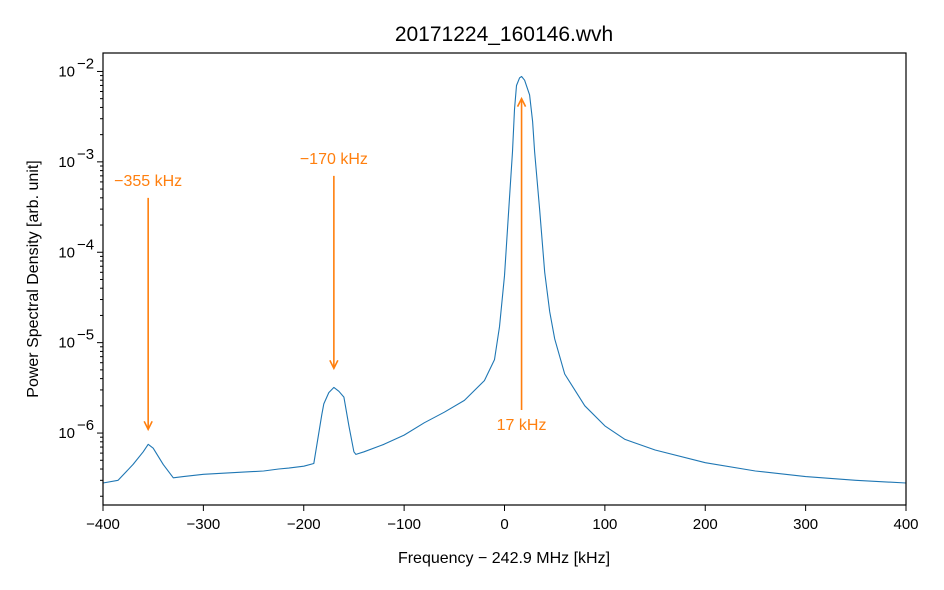 This screenshot has height=590, width=944. I want to click on x-tick-label: −200, so click(304, 524).